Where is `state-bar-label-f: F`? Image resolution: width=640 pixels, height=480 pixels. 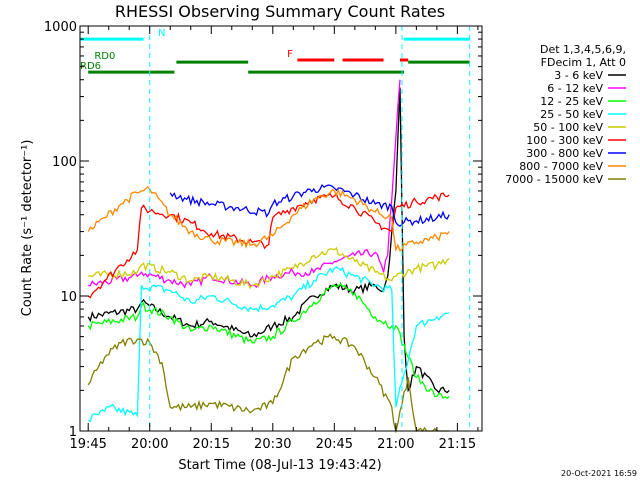
state-bar-label-f: F is located at coordinates (290, 54).